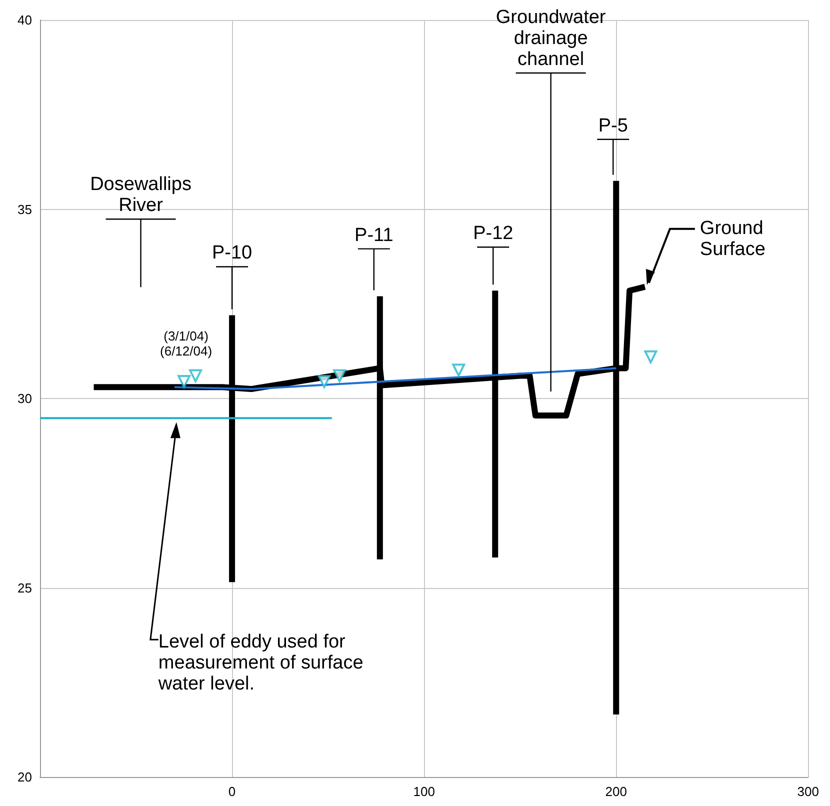 The width and height of the screenshot is (830, 806). Describe the element at coordinates (616, 791) in the screenshot. I see `x-tick-label: 200` at that location.